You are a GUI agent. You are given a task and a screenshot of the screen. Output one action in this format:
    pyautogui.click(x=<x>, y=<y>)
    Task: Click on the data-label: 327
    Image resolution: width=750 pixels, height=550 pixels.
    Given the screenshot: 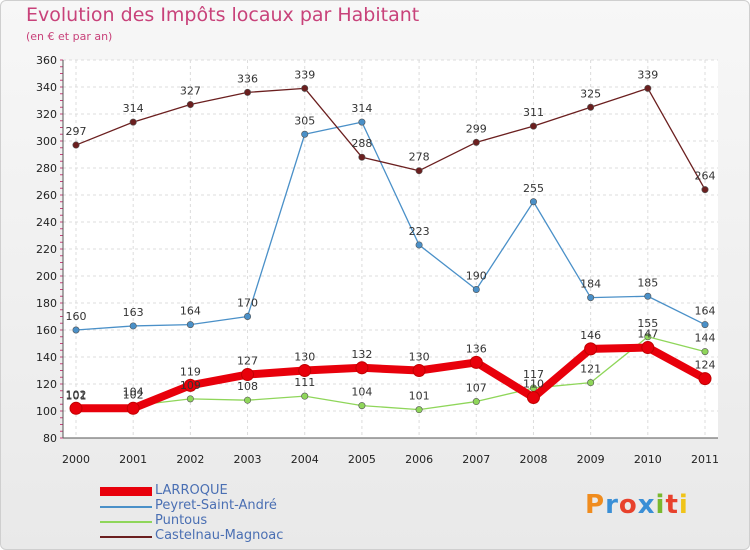 What is the action you would take?
    pyautogui.click(x=190, y=91)
    